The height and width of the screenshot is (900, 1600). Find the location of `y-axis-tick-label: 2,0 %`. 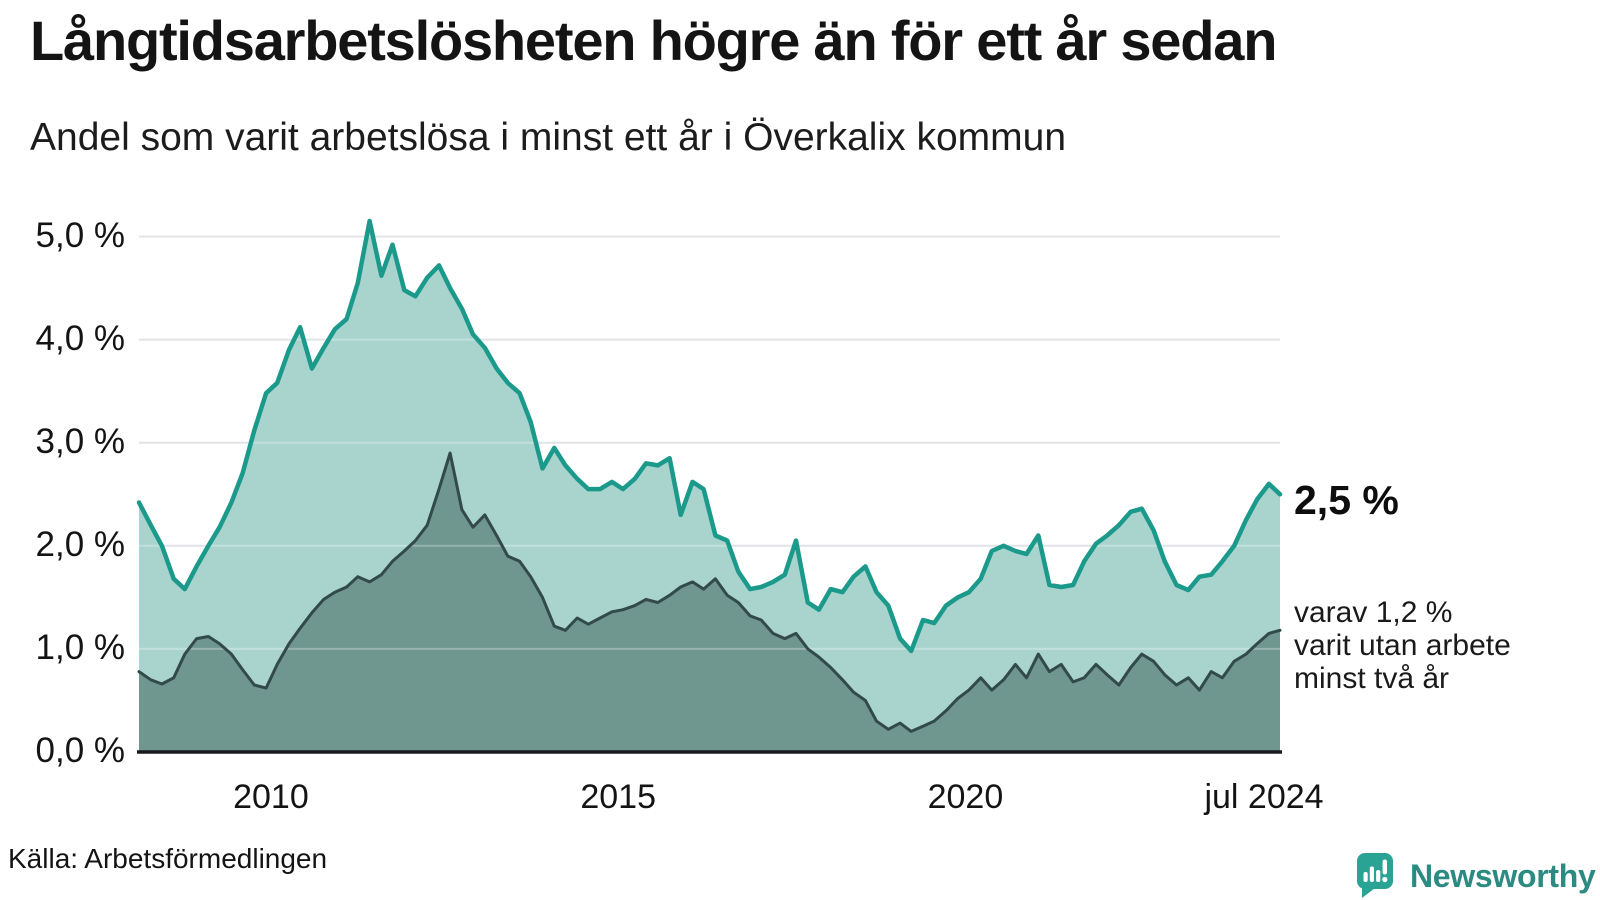

y-axis-tick-label: 2,0 % is located at coordinates (80, 544).